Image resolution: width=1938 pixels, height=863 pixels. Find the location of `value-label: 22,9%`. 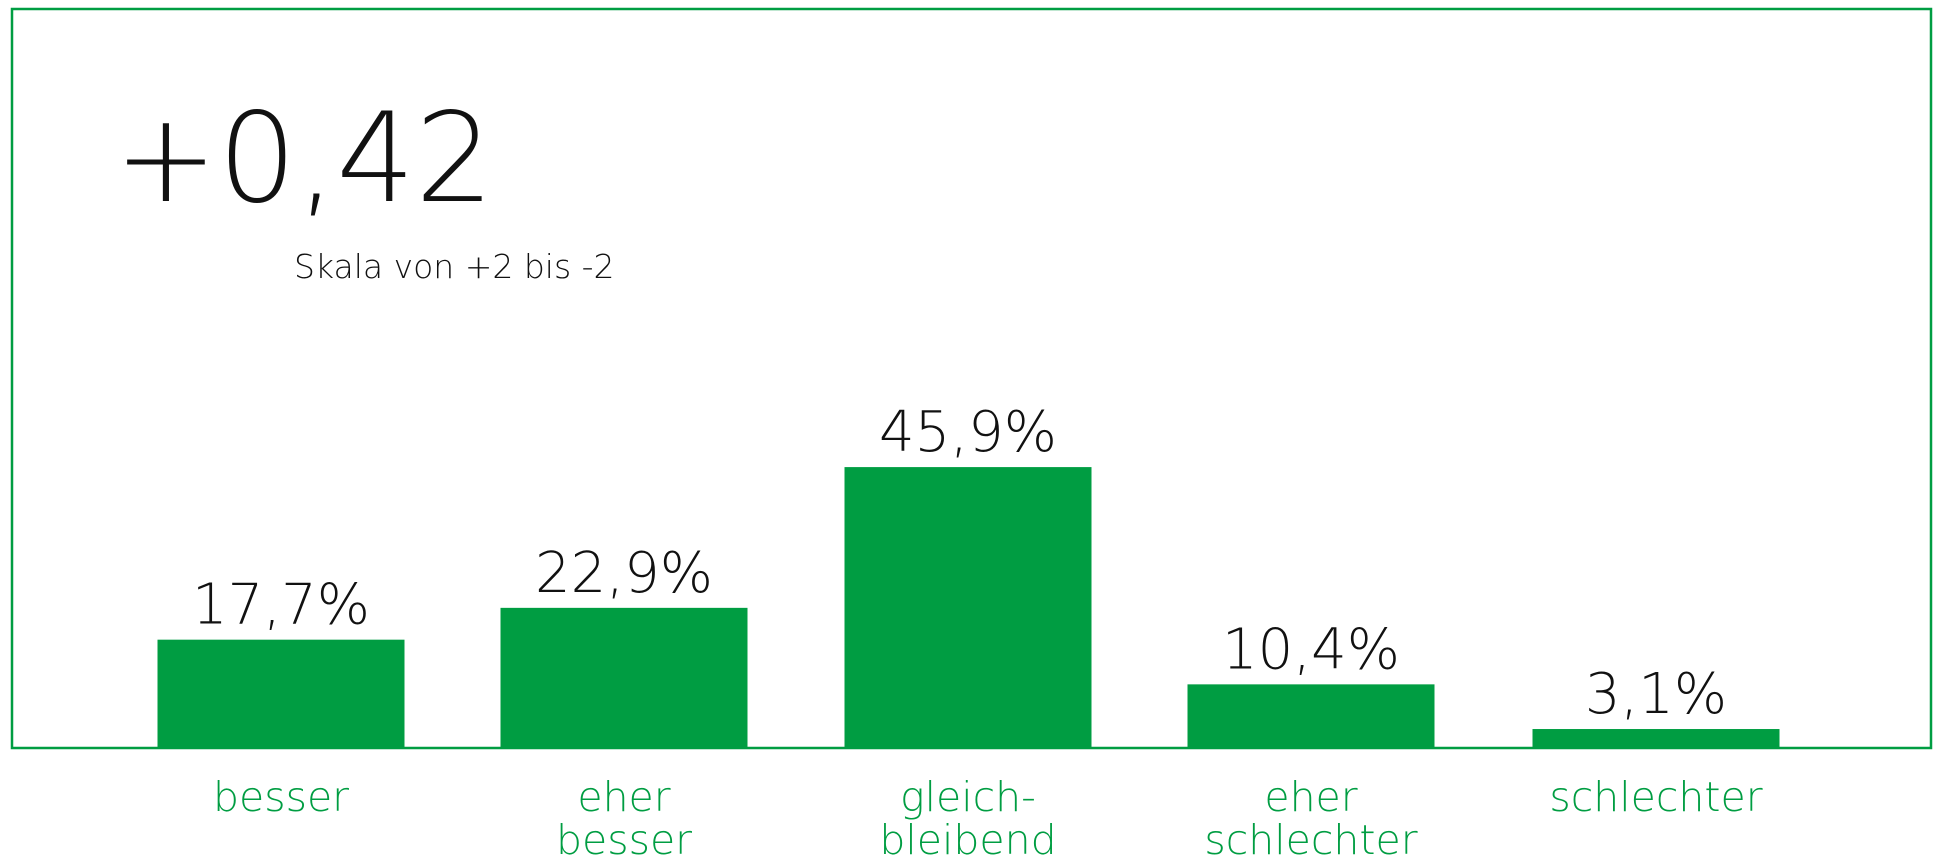

value-label: 22,9% is located at coordinates (624, 573).